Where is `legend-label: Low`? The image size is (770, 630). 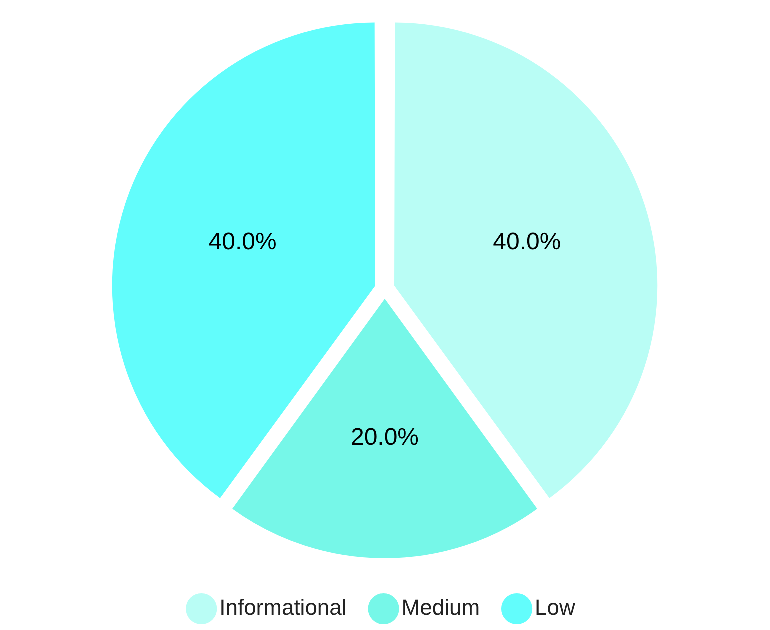
legend-label: Low is located at coordinates (555, 607).